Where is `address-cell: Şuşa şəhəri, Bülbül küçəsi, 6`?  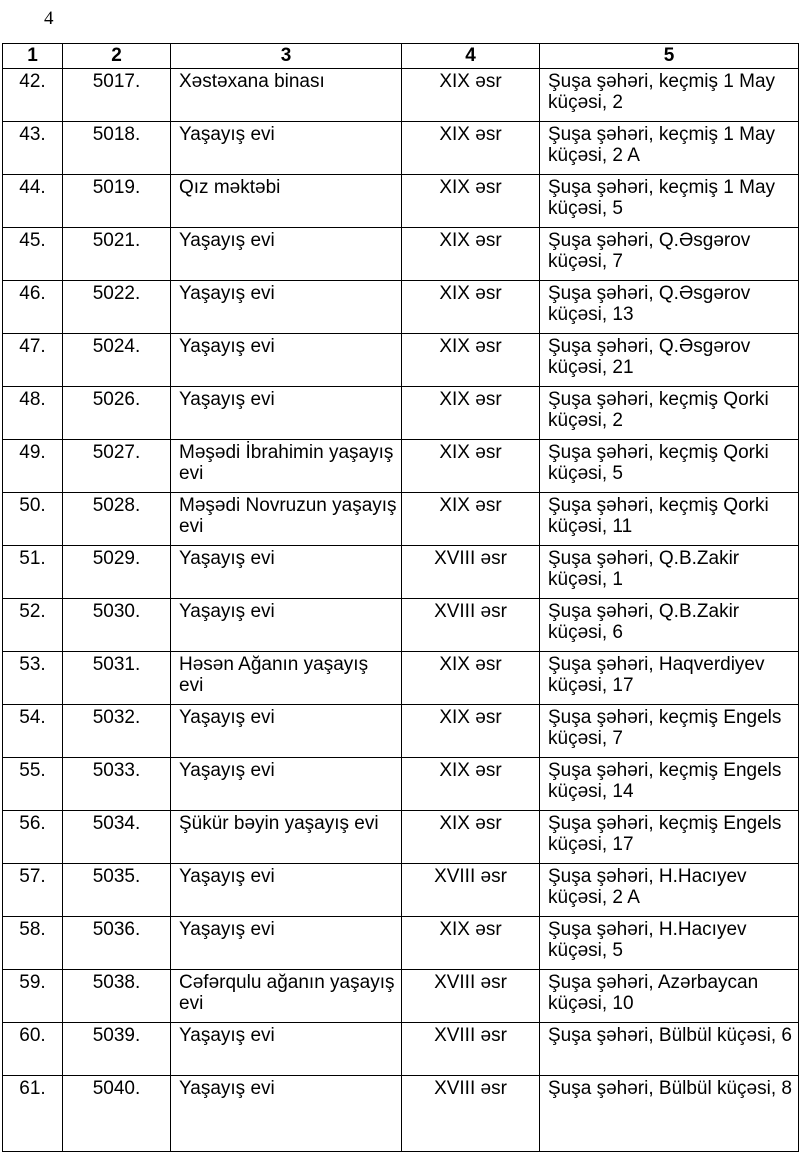
address-cell: Şuşa şəhəri, Bülbül küçəsi, 6 is located at coordinates (669, 1049).